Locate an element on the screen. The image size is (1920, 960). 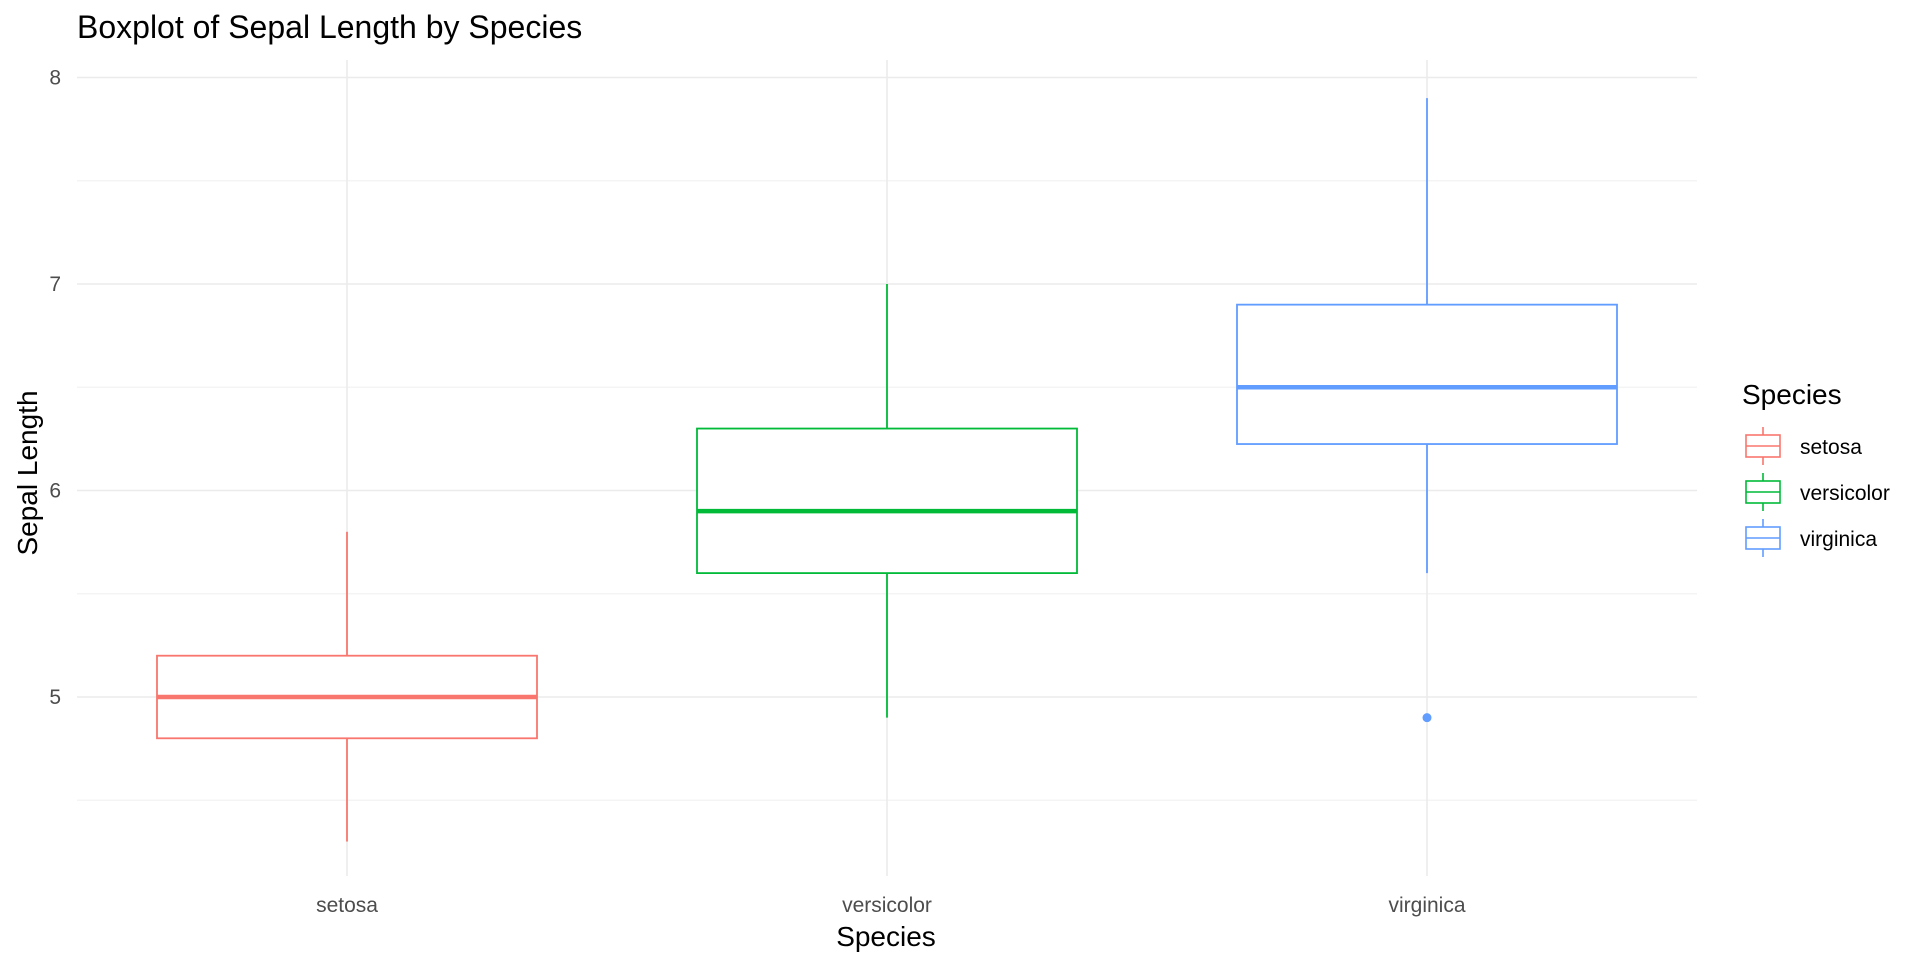
x-tick-label: setosa is located at coordinates (347, 905).